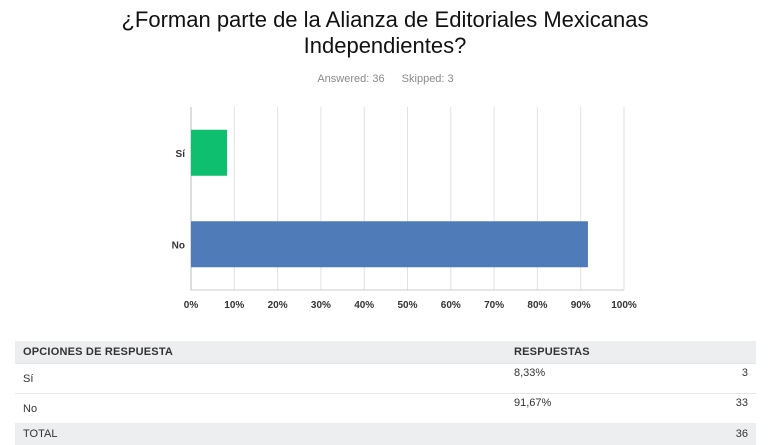  I want to click on table-row: Sí 8,33% 3, so click(385, 378).